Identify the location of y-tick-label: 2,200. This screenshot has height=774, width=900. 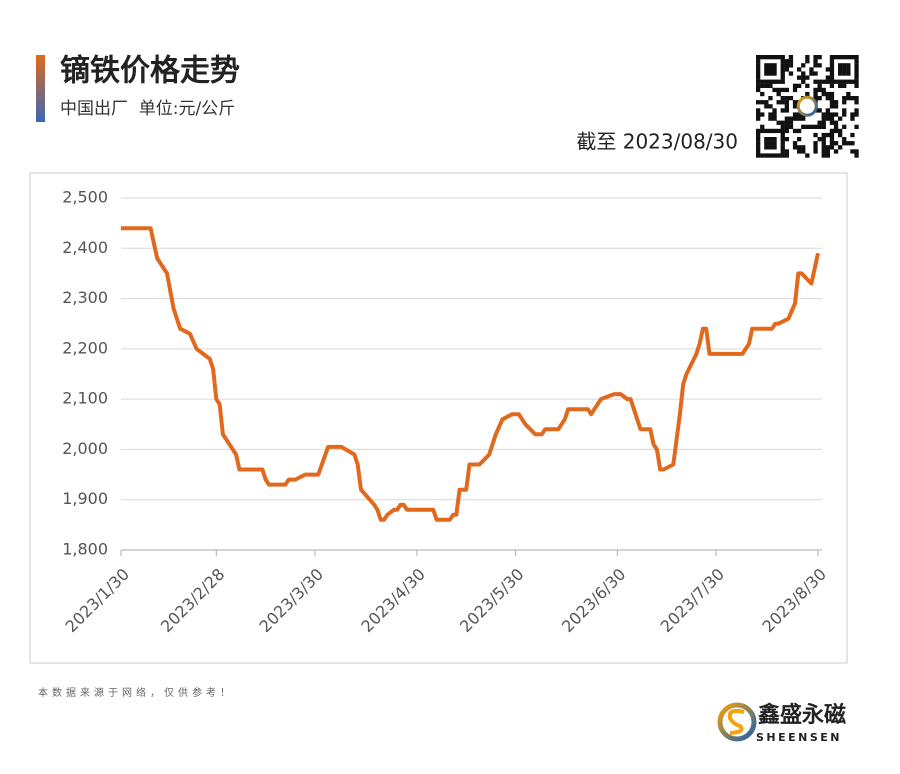
(85, 347).